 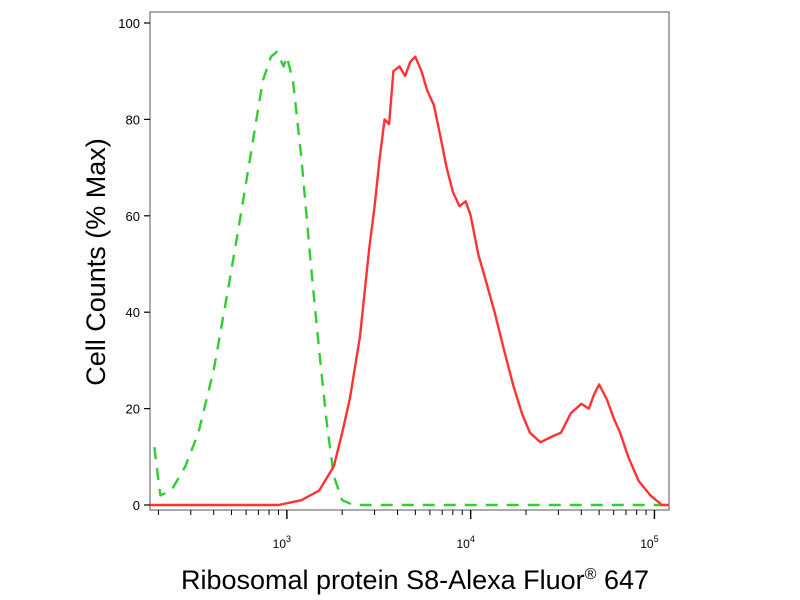 I want to click on y-axis: 0 20 40 60 80 100, so click(x=134, y=264).